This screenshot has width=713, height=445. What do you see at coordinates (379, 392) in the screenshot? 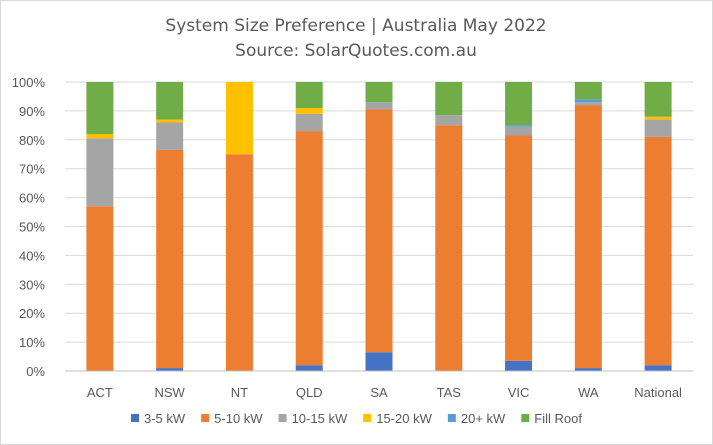
I see `x-tick-label: SA` at bounding box center [379, 392].